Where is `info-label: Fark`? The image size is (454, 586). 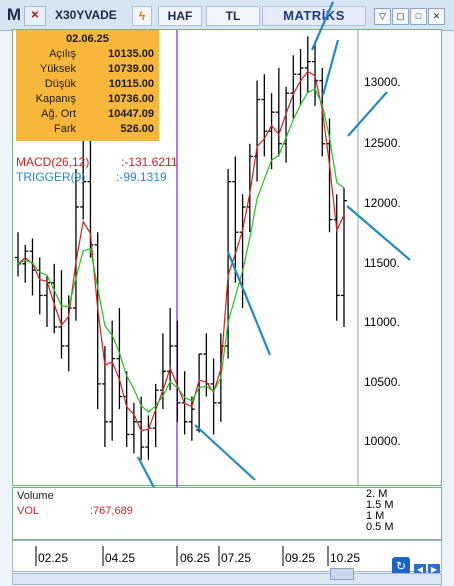 info-label: Fark is located at coordinates (65, 129).